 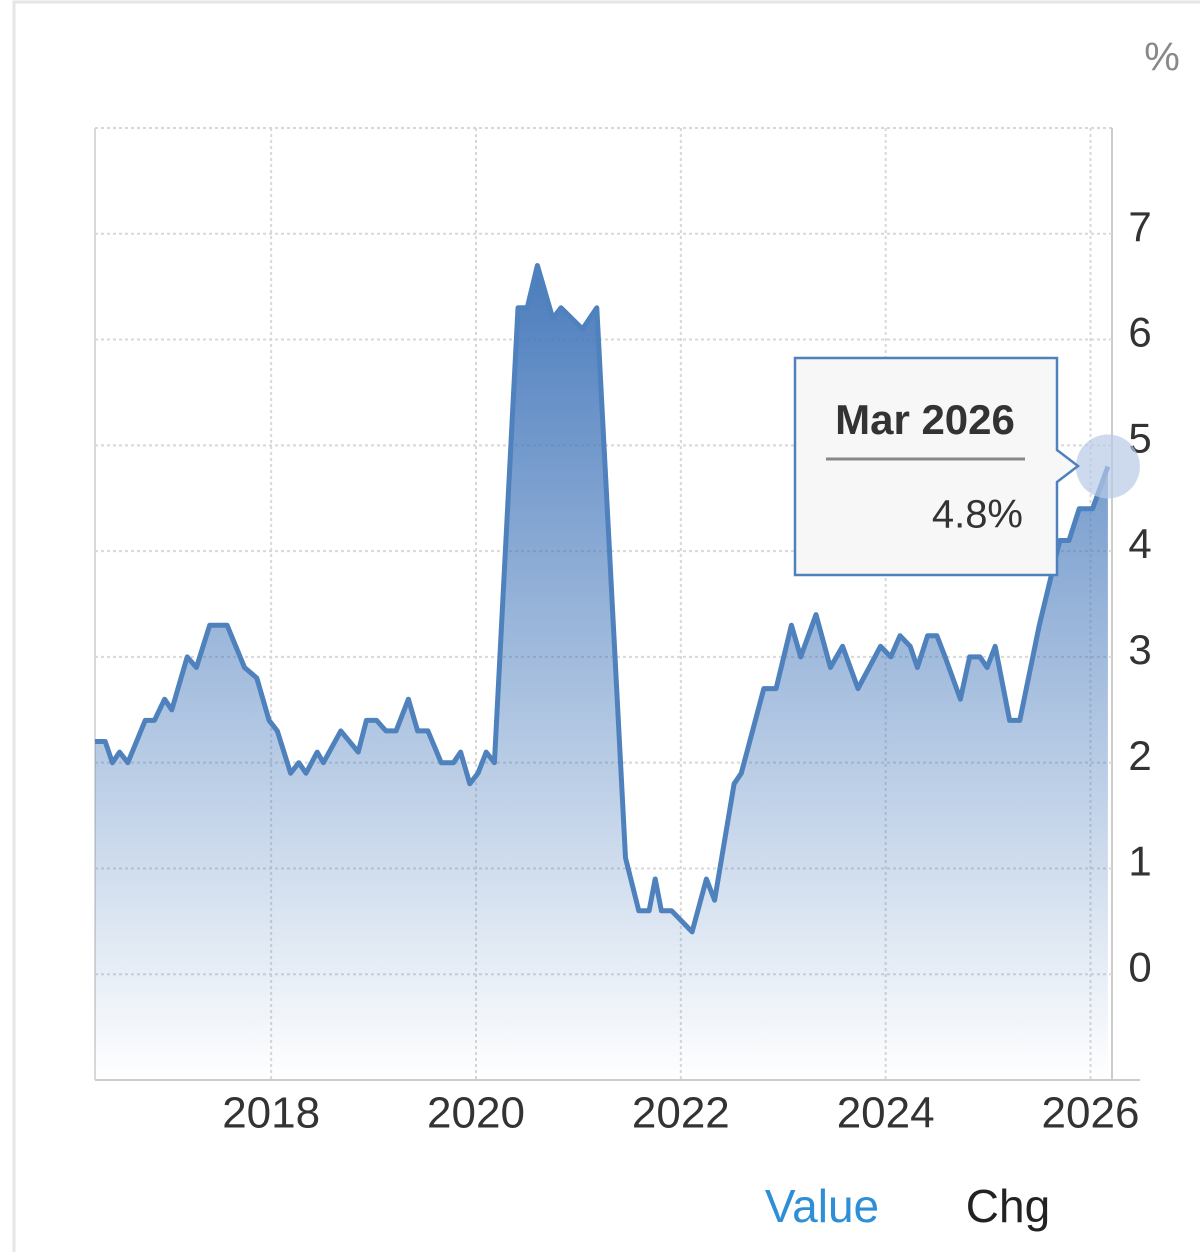 I want to click on y-tick-label: 4, so click(x=1139, y=543).